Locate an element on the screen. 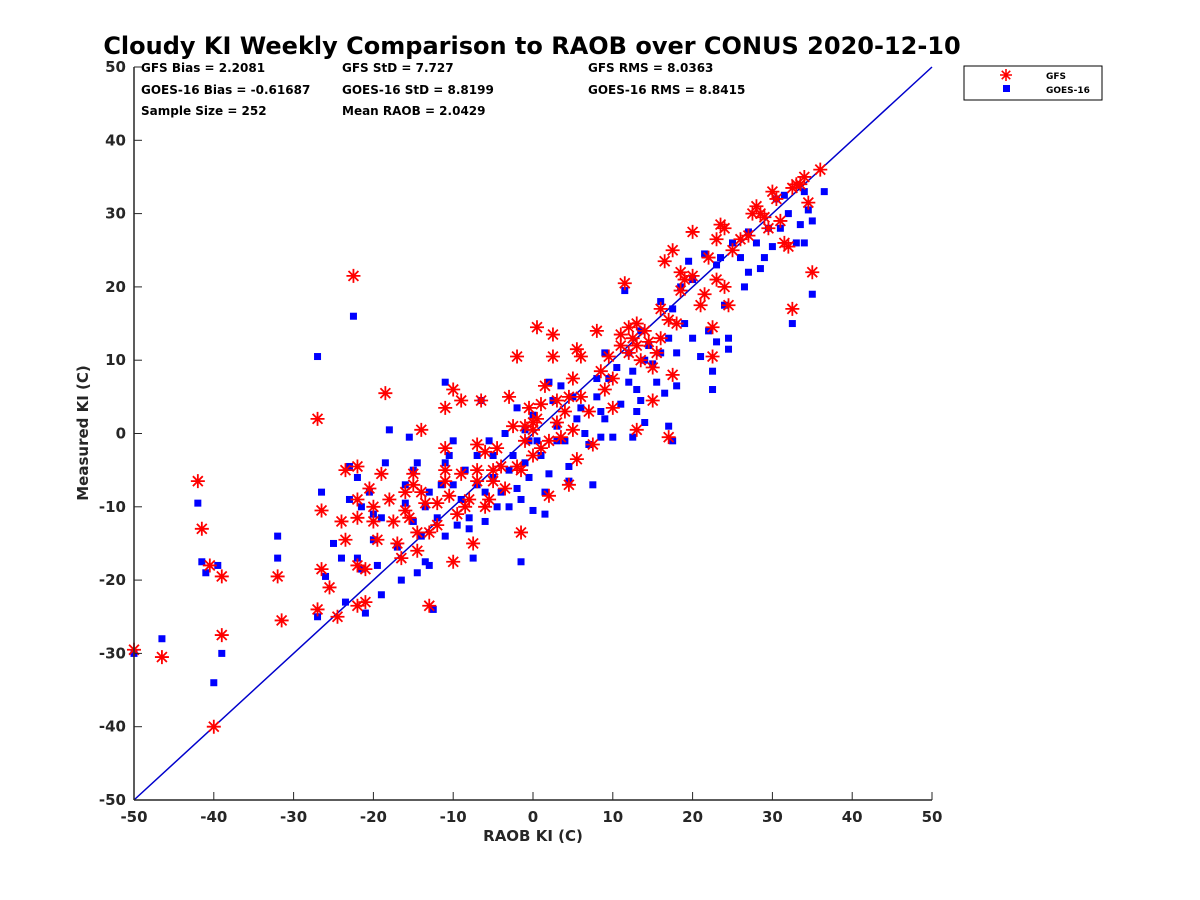  y-tick-label: -10 is located at coordinates (112, 507).